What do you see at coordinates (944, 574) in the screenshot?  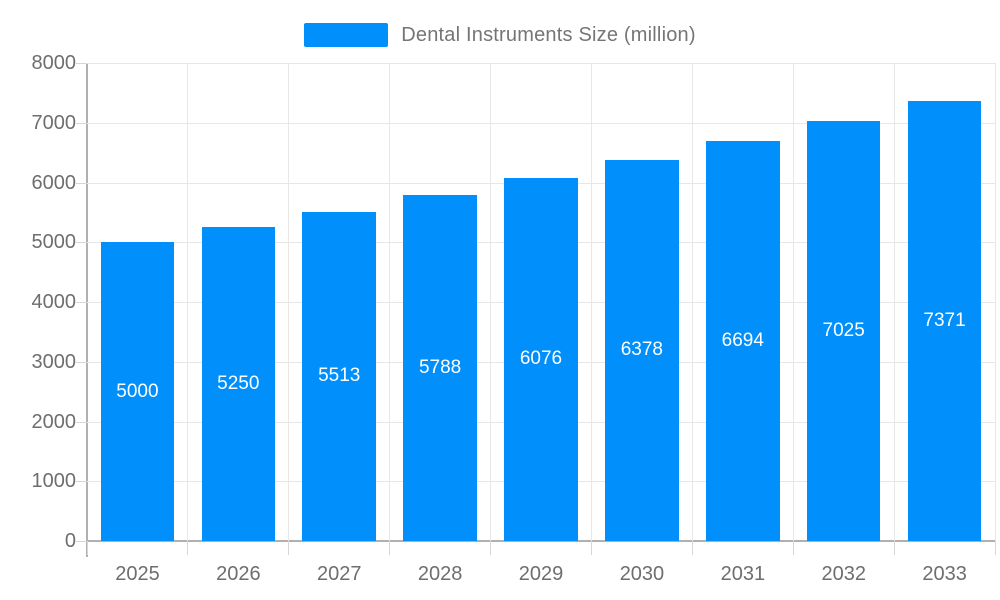 I see `x-axis-label: 2033` at bounding box center [944, 574].